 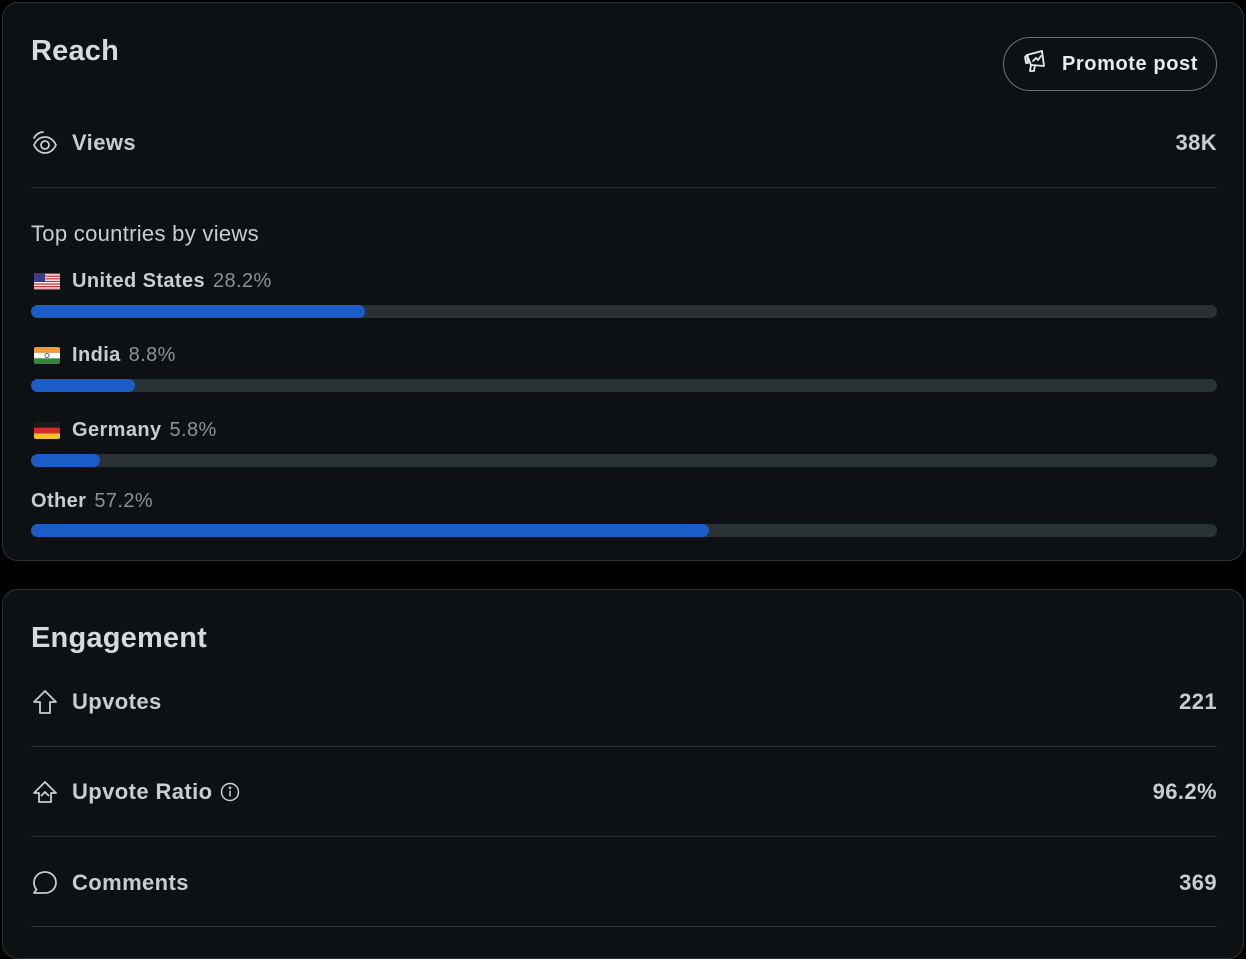 What do you see at coordinates (145, 233) in the screenshot?
I see `top-countries-heading: Top countries by views` at bounding box center [145, 233].